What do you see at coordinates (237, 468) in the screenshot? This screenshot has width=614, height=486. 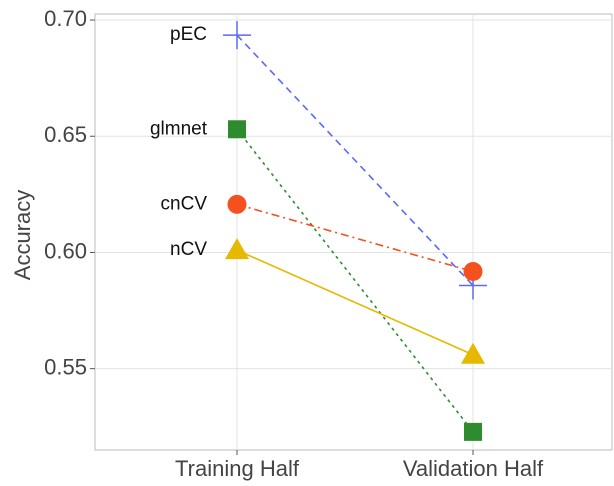 I see `x-tick-label: Training Half` at bounding box center [237, 468].